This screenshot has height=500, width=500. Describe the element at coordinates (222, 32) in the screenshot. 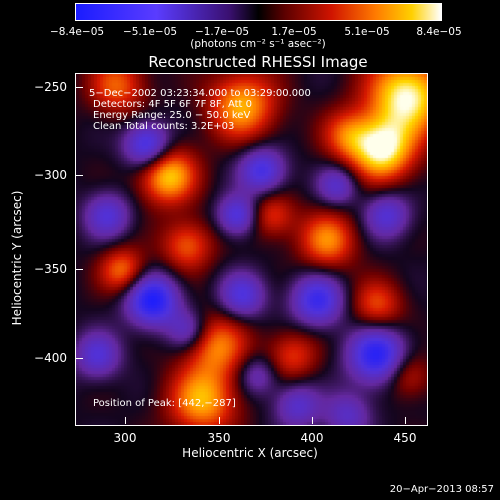

I see `colorbar-tick: −1.7e−05` at that location.